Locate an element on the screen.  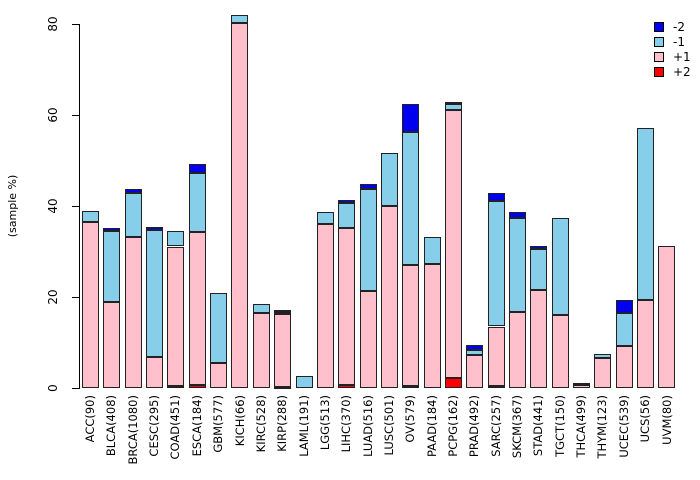
bar-segment--1-TGCT(150) is located at coordinates (560, 267).